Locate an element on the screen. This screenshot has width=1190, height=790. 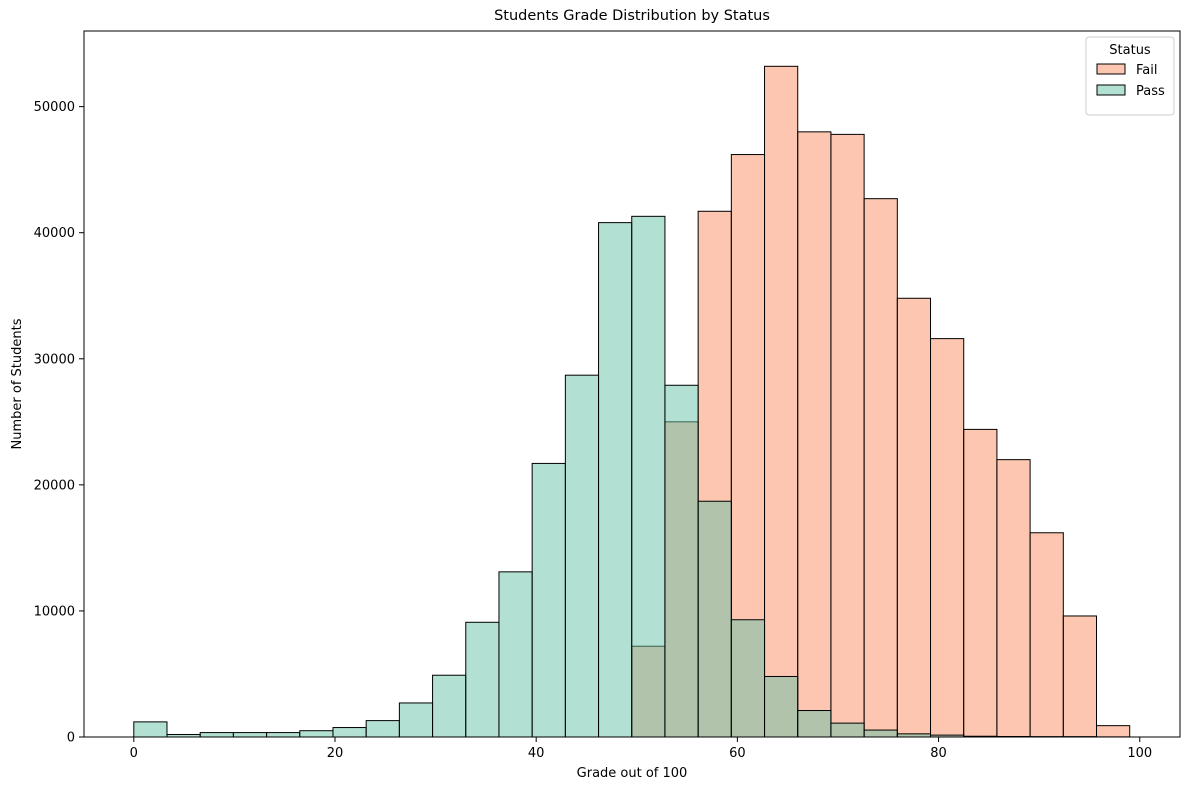
x-tick-label: 0 is located at coordinates (134, 753).